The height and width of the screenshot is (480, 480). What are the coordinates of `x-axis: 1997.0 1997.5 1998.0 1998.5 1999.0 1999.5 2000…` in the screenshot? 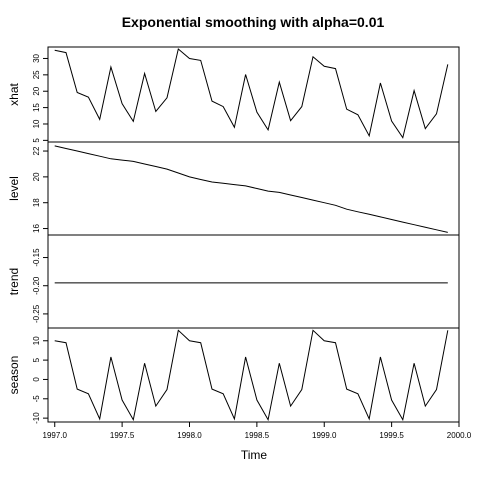 It's located at (257, 430).